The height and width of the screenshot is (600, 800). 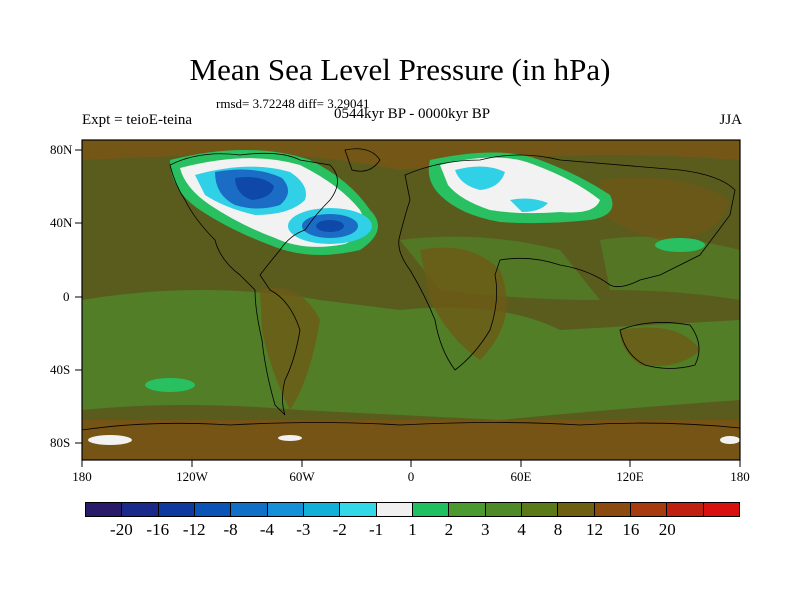 I want to click on asia-green-patch, so click(x=680, y=245).